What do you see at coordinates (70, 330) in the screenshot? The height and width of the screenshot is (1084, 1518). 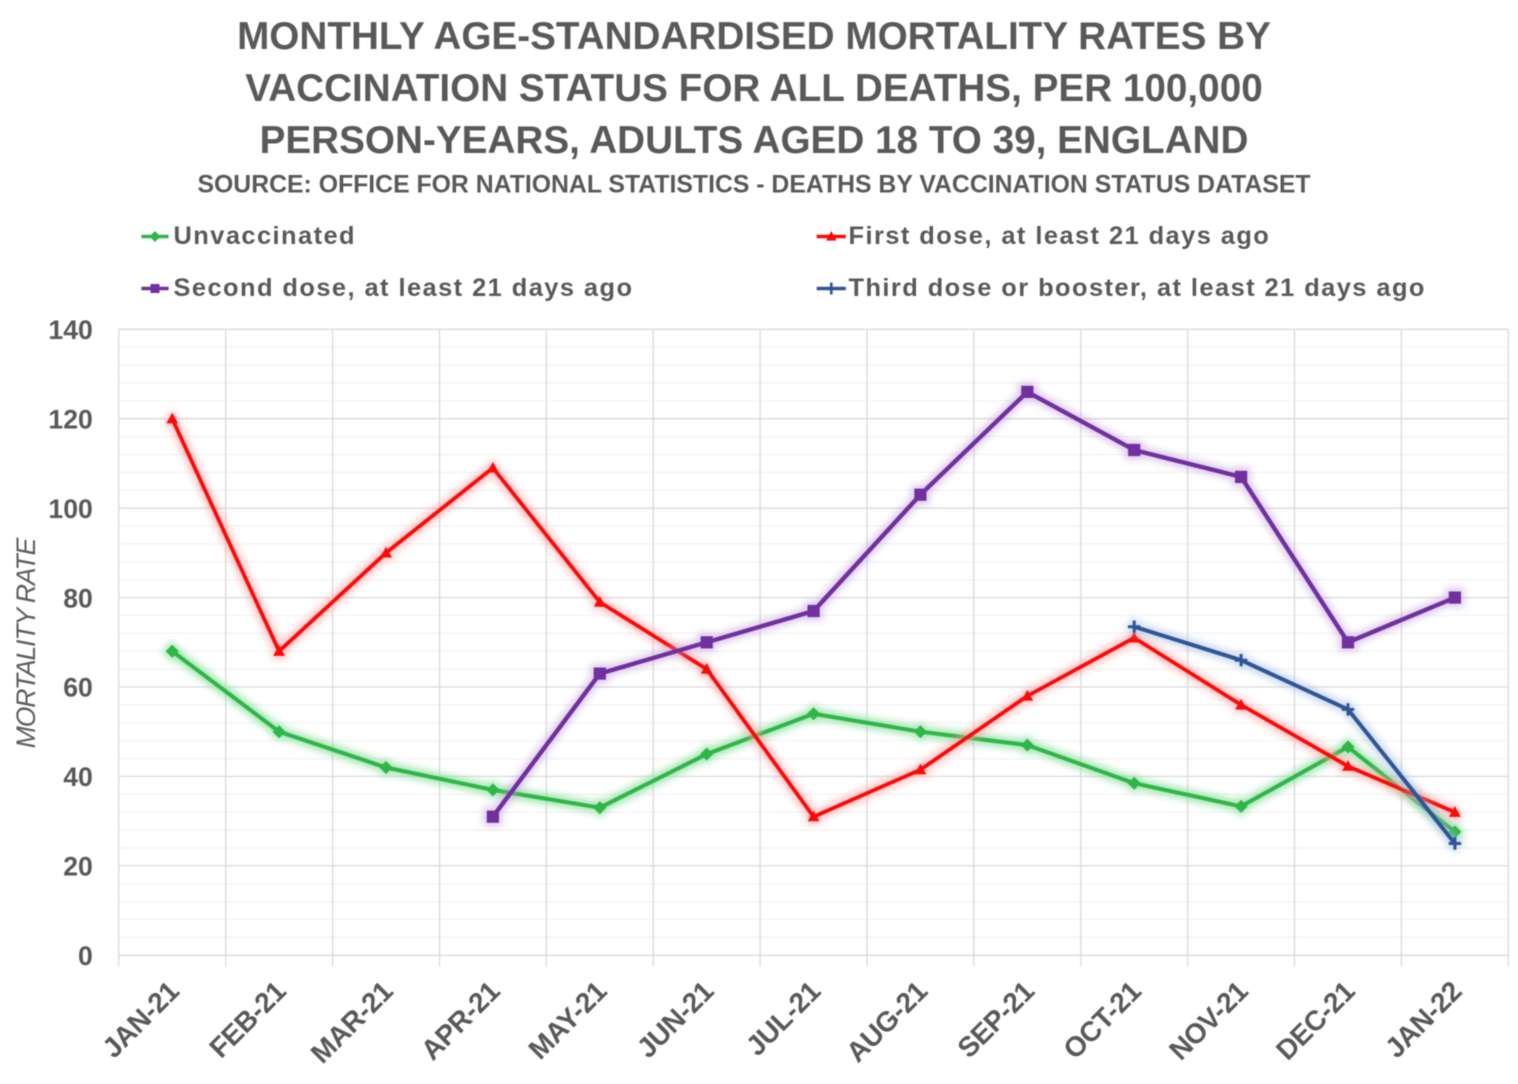 I see `svg-text: 140` at bounding box center [70, 330].